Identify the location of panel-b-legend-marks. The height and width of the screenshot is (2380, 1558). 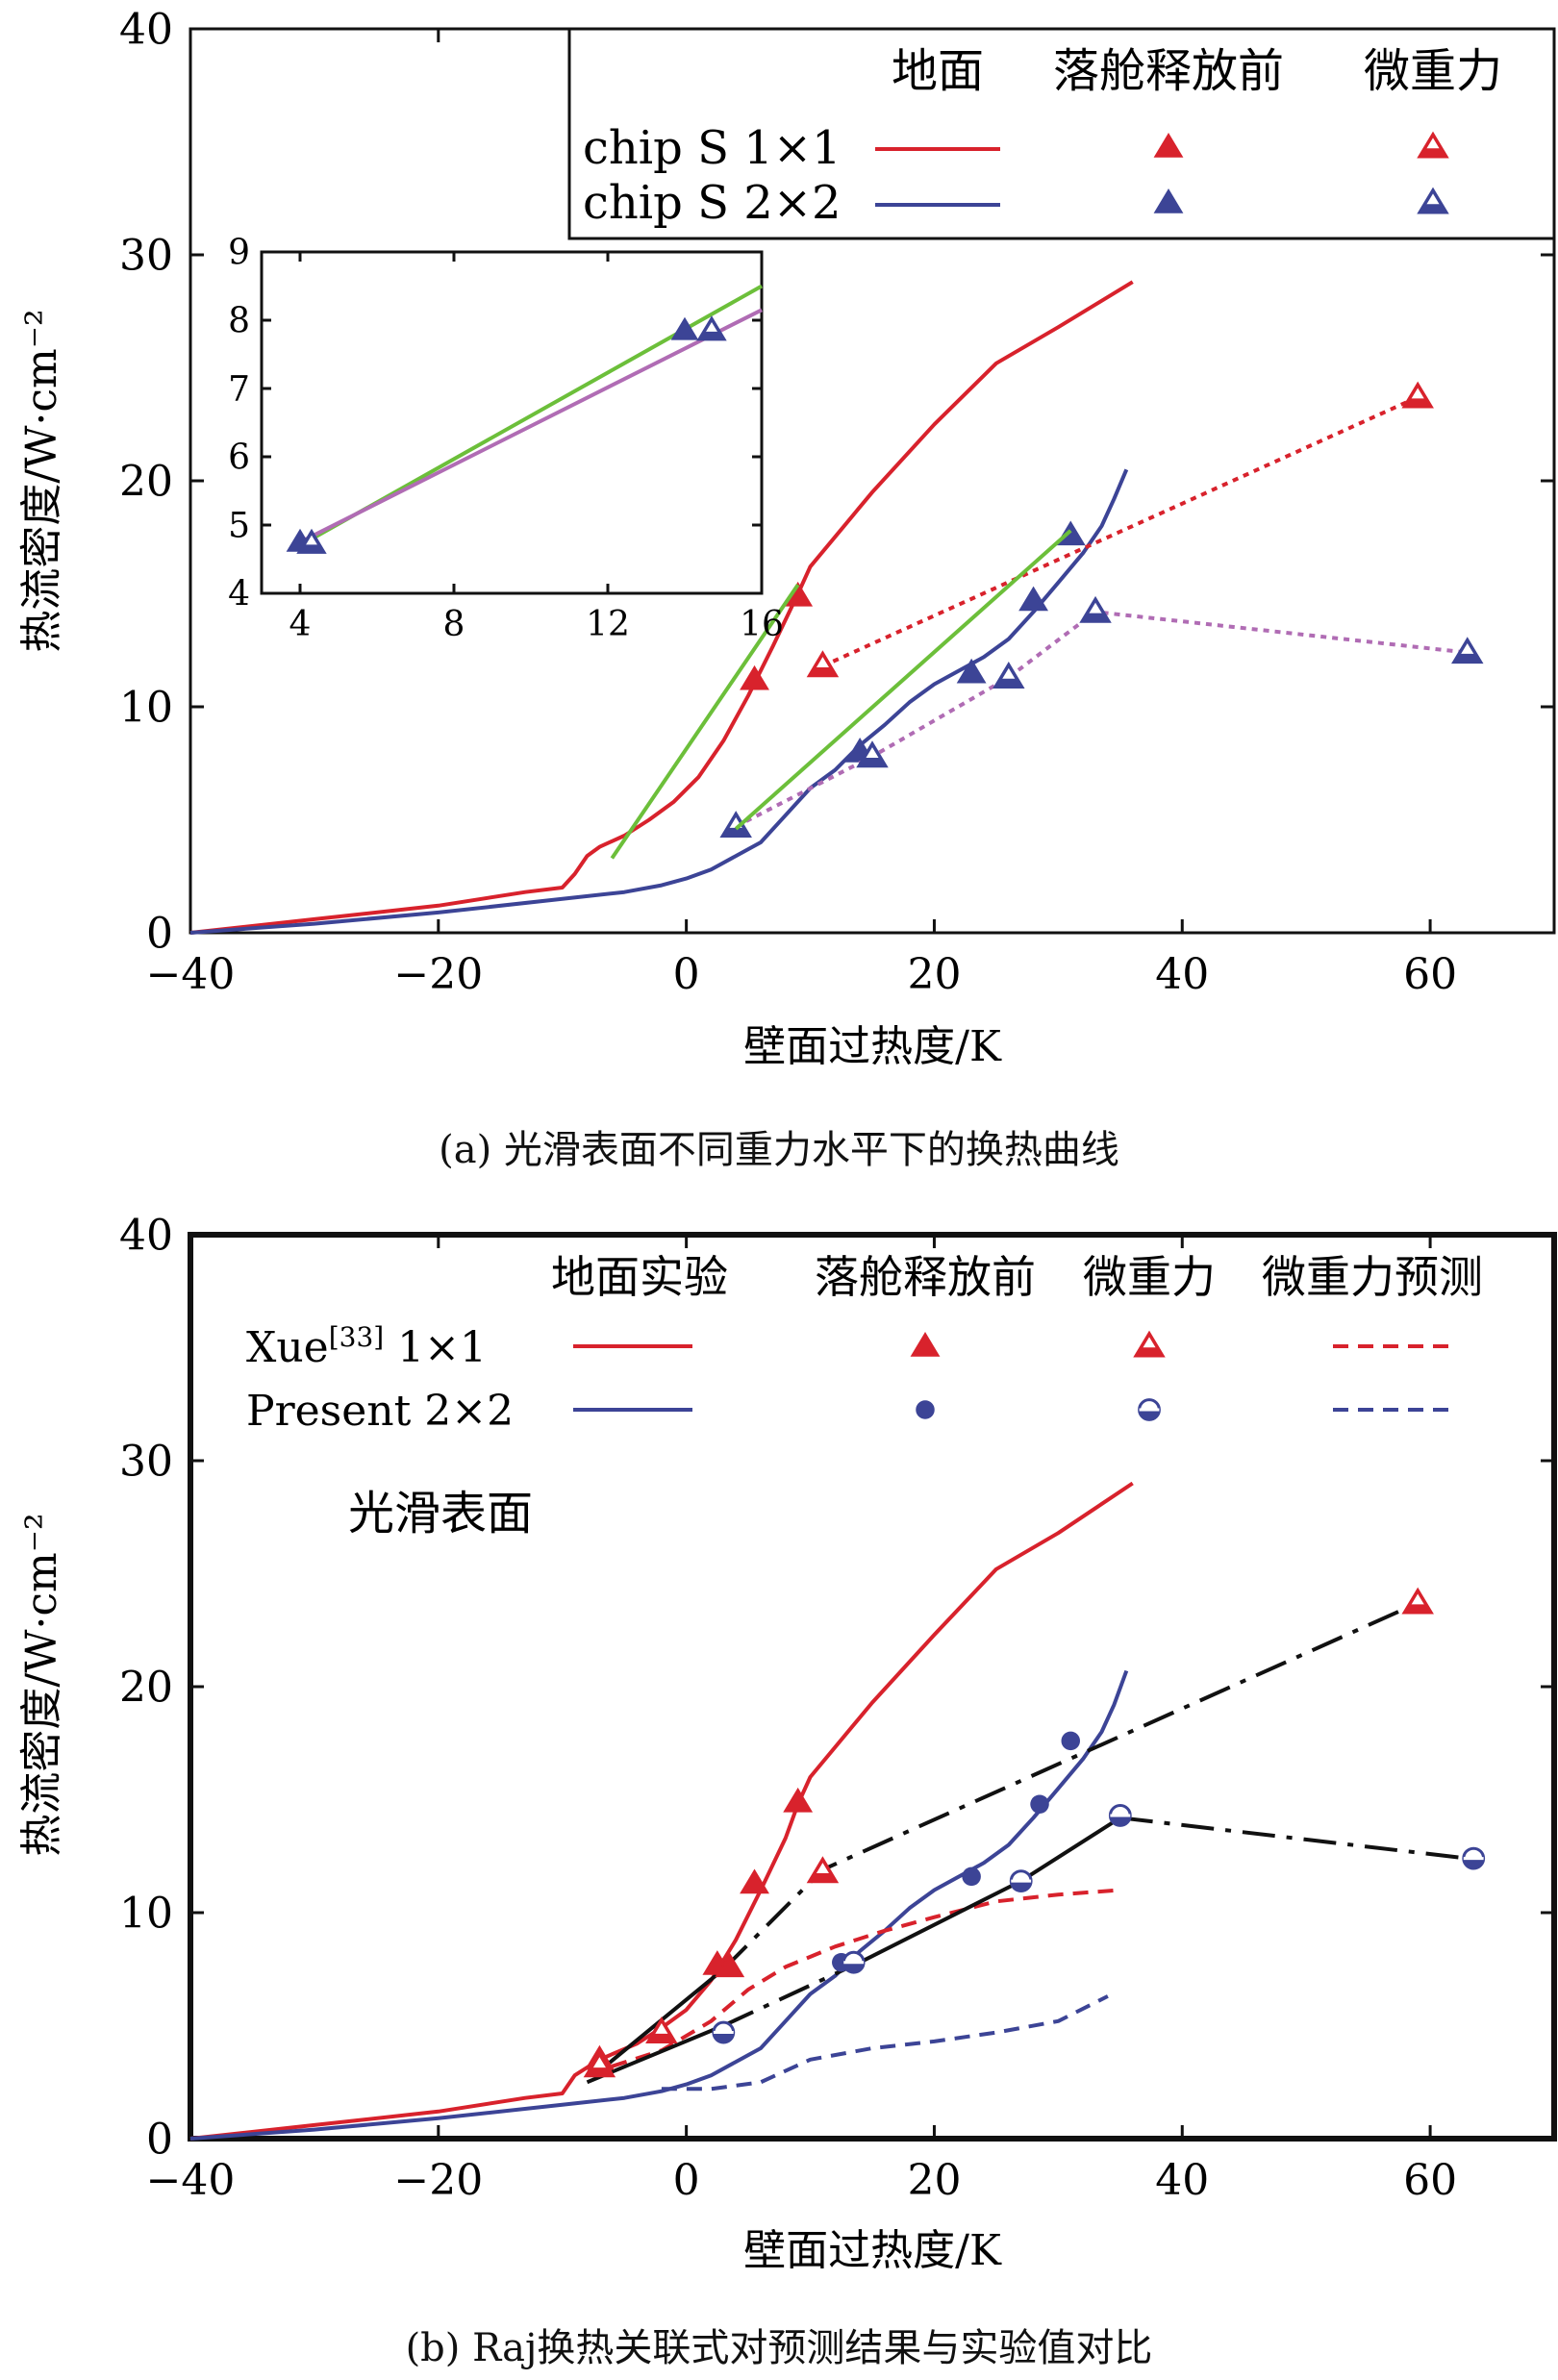
(1011, 1376).